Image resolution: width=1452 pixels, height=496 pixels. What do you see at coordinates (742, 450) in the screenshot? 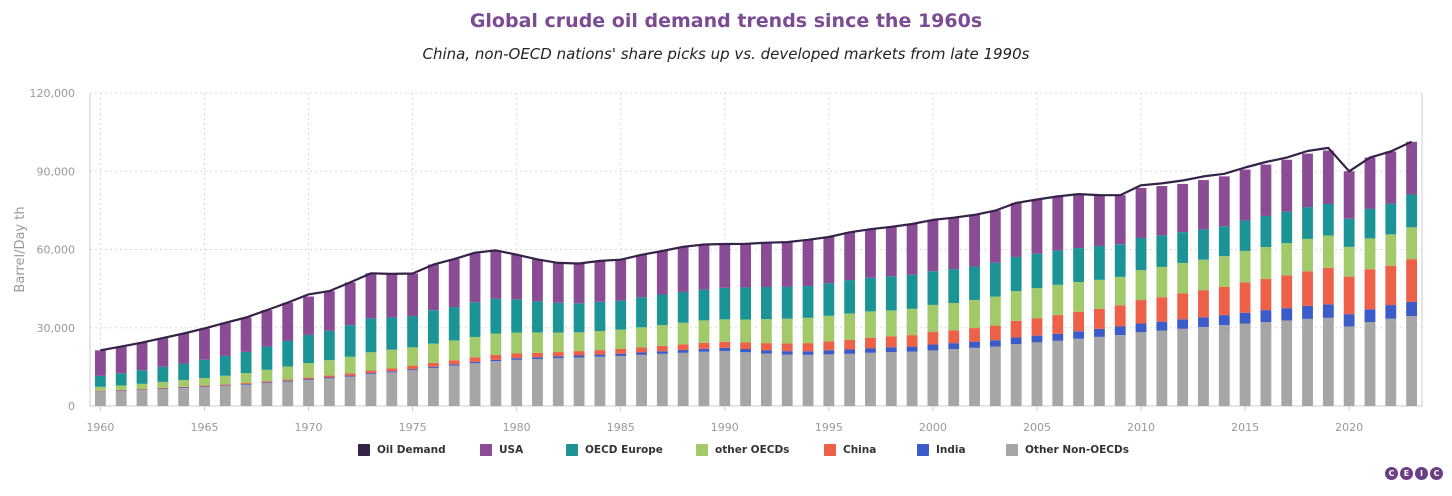
I see `legend-item-other-oecds: other OECDs` at bounding box center [742, 450].